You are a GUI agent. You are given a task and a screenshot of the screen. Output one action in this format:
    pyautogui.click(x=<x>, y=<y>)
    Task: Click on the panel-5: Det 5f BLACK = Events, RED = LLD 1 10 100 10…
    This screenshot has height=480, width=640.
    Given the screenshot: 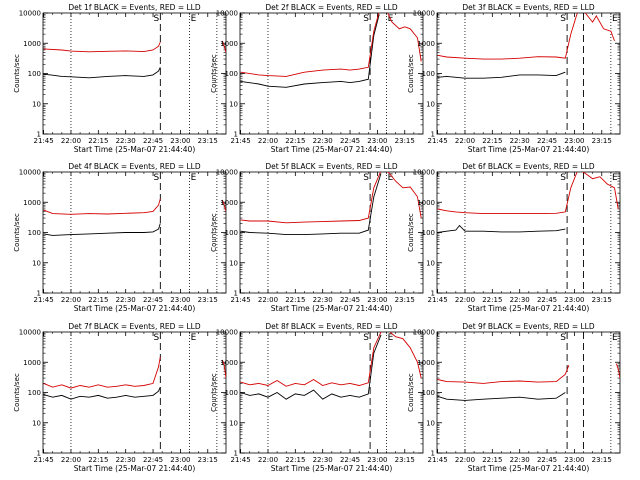 What is the action you would take?
    pyautogui.click(x=317, y=237)
    